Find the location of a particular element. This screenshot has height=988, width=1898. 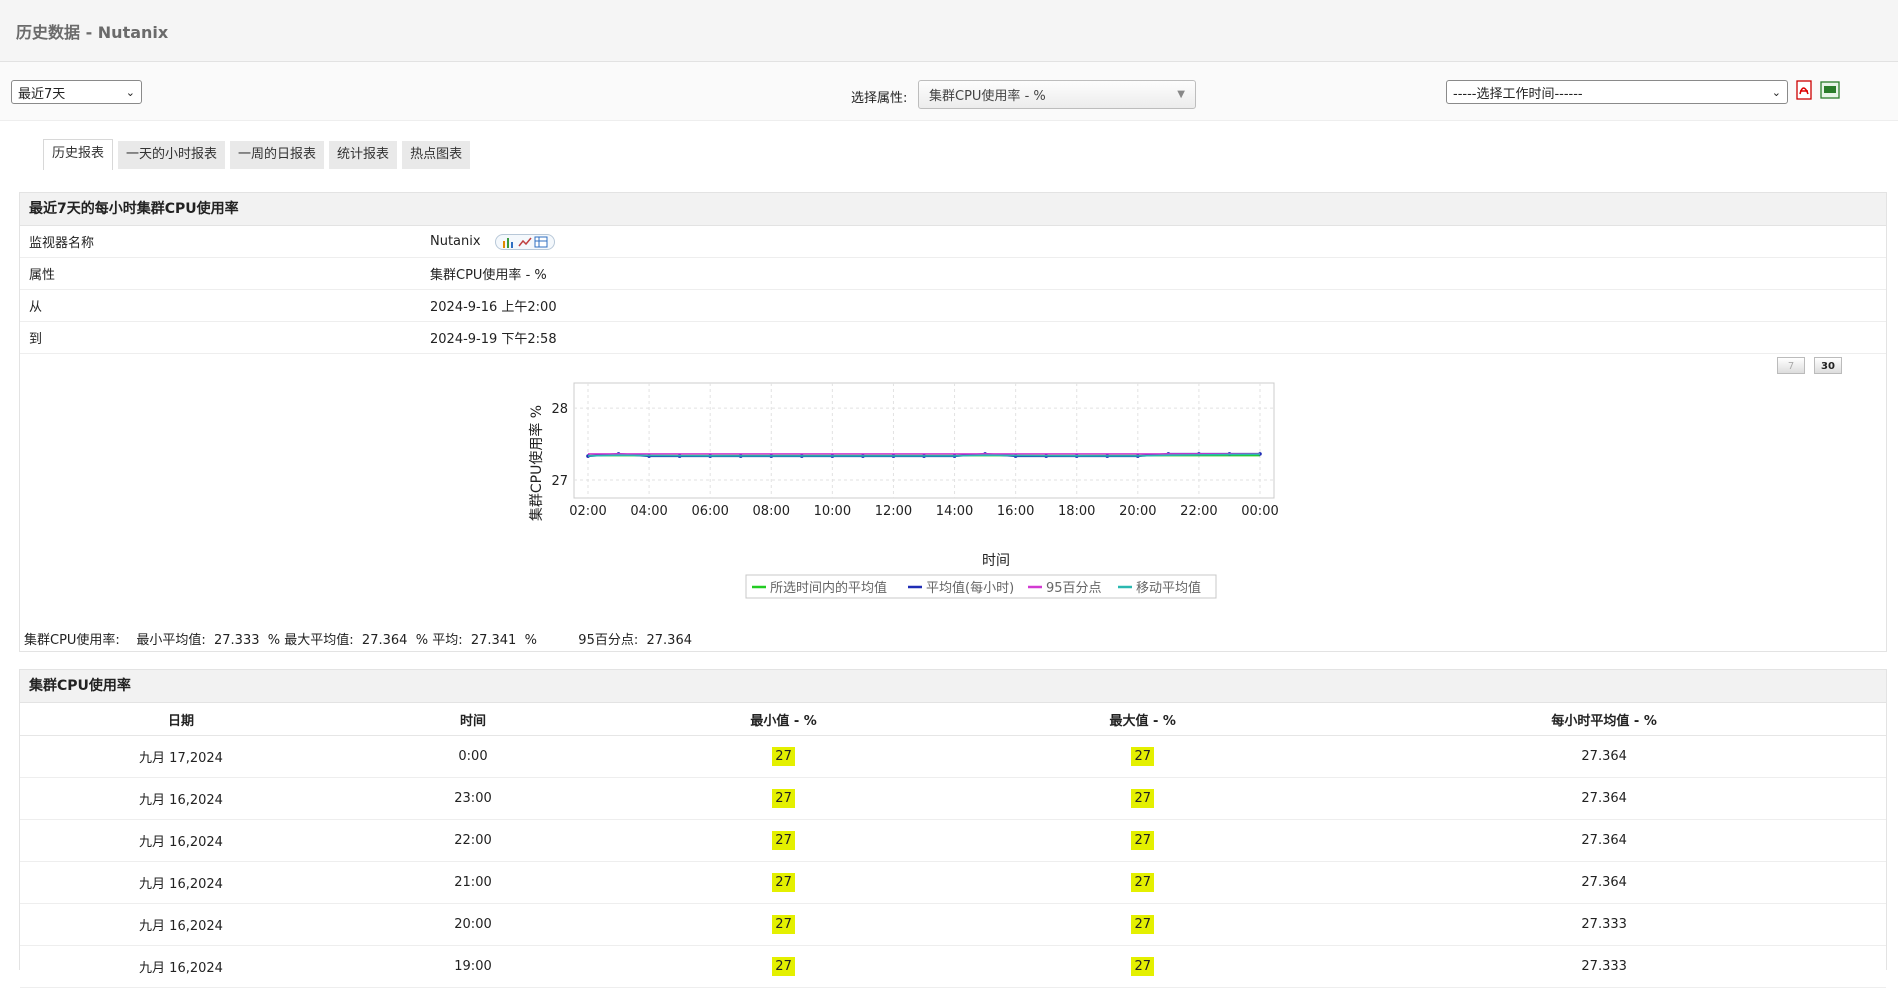

column-header-time: 时间 is located at coordinates (473, 719).